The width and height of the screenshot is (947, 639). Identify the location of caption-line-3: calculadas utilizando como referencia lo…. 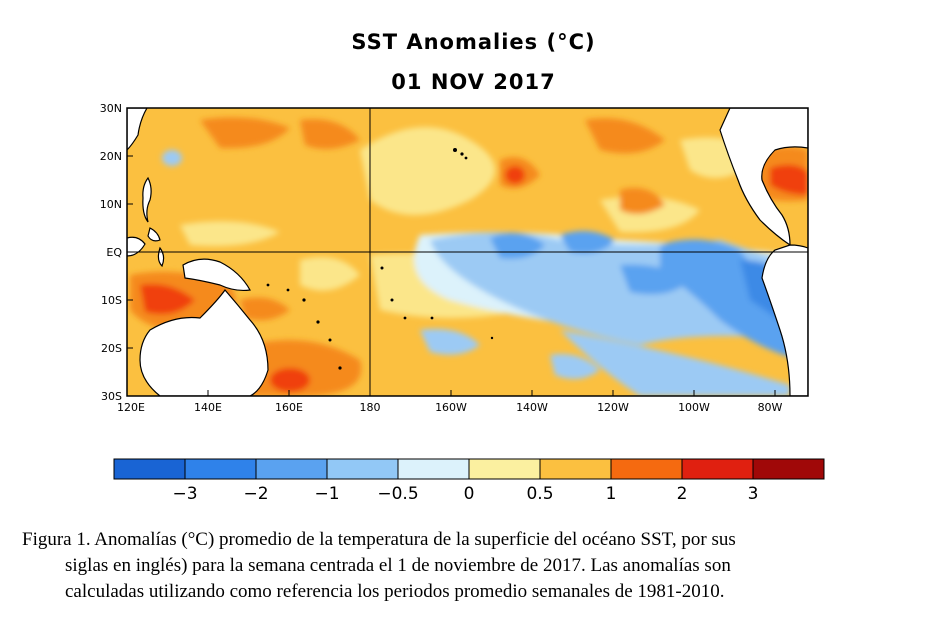
(395, 591).